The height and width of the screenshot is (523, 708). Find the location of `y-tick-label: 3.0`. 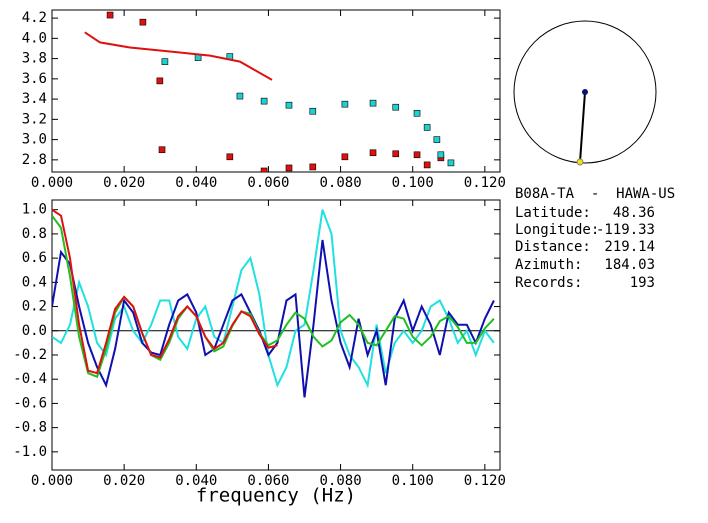

y-tick-label: 3.0 is located at coordinates (34, 140).